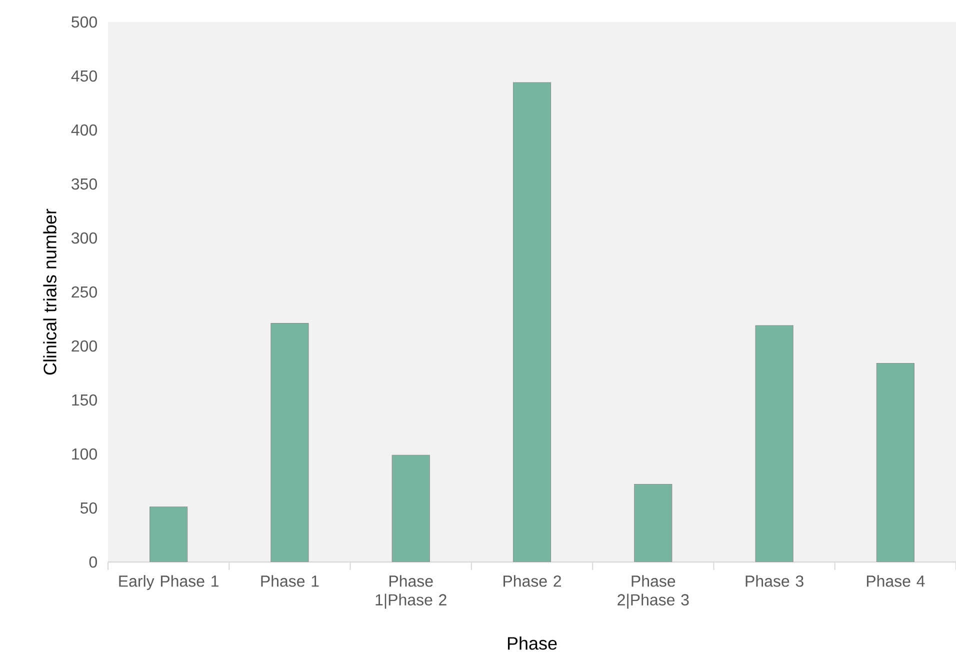 The height and width of the screenshot is (669, 956). Describe the element at coordinates (93, 562) in the screenshot. I see `y-tick-label: 0` at that location.